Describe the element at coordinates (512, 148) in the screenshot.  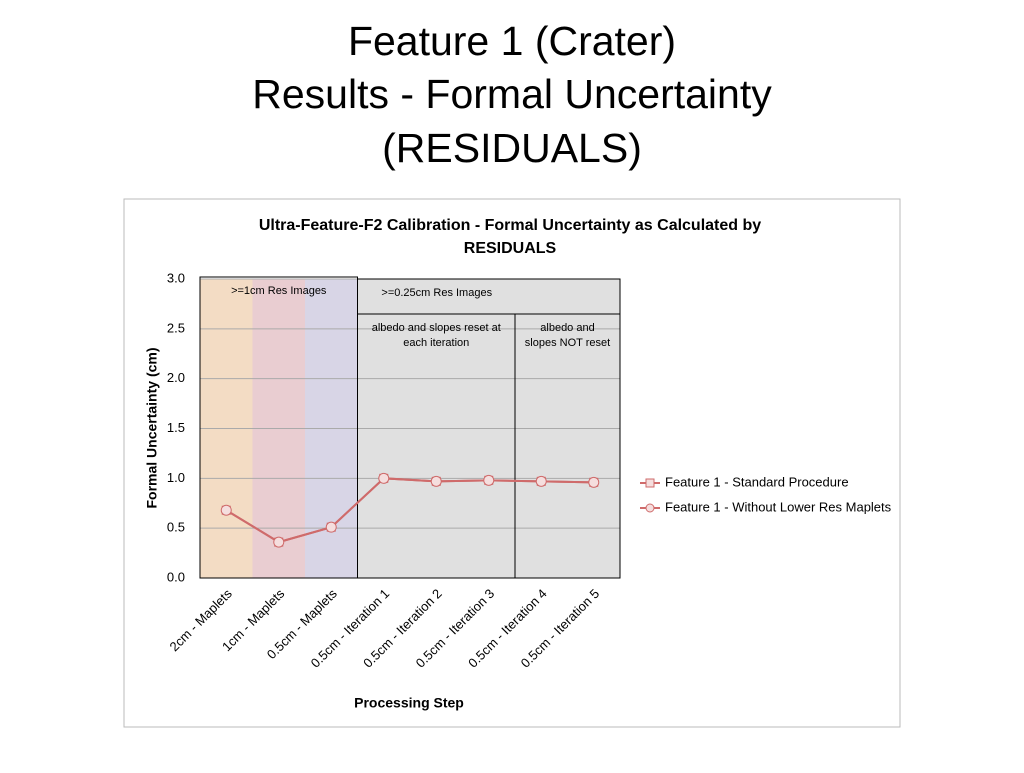
I see `slide-title: (RESIDUALS)` at that location.